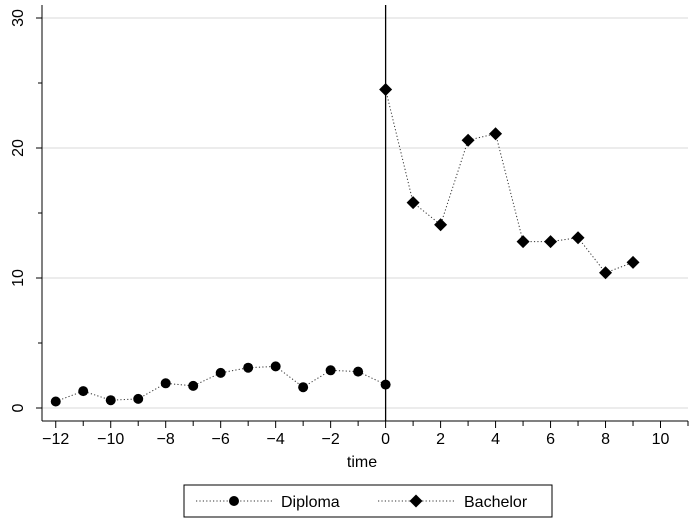  I want to click on x-tick-label: 10, so click(661, 439).